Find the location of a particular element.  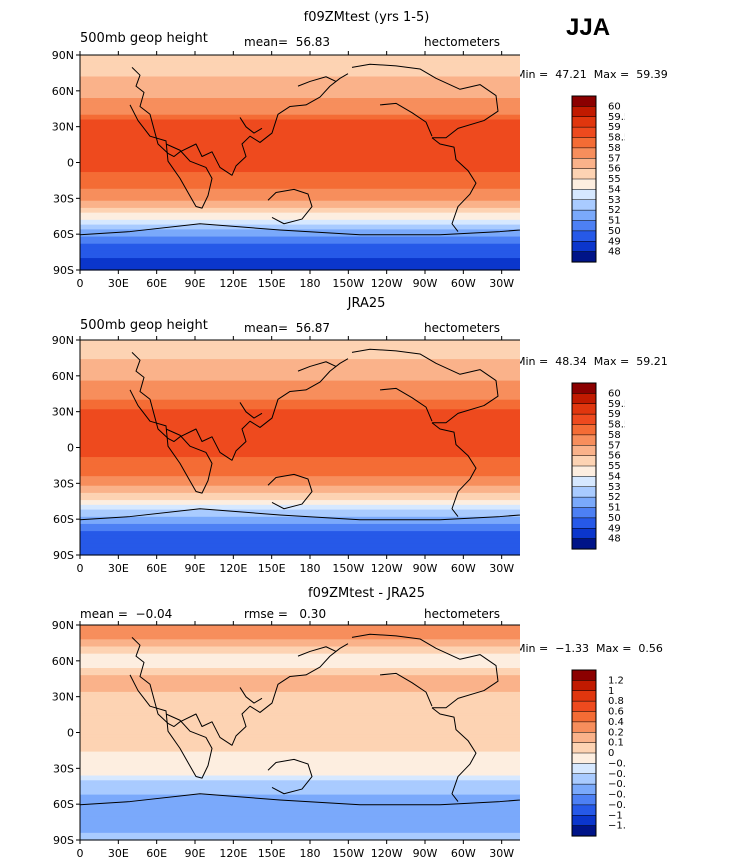

panel-2-title: JRA25 is located at coordinates (366, 303).